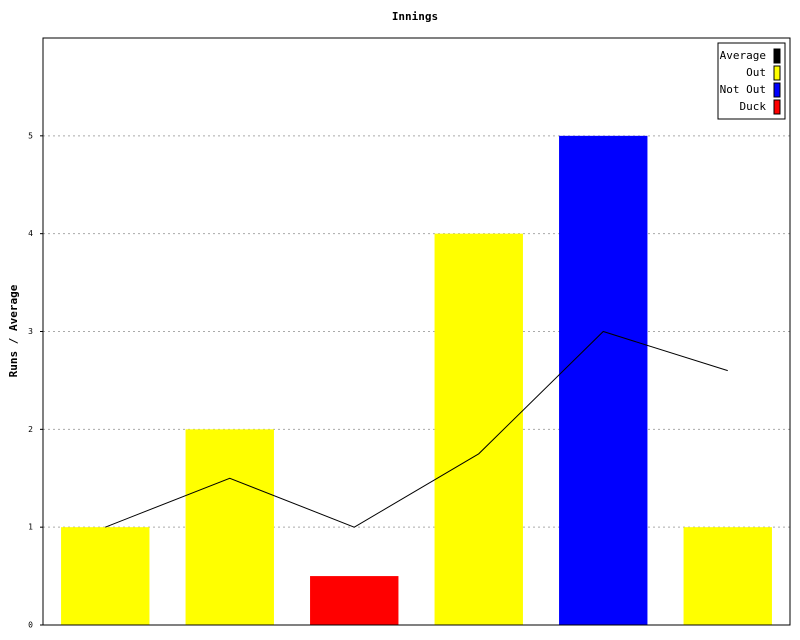 Image resolution: width=800 pixels, height=640 pixels. What do you see at coordinates (30, 429) in the screenshot?
I see `y-tick-label: 2` at bounding box center [30, 429].